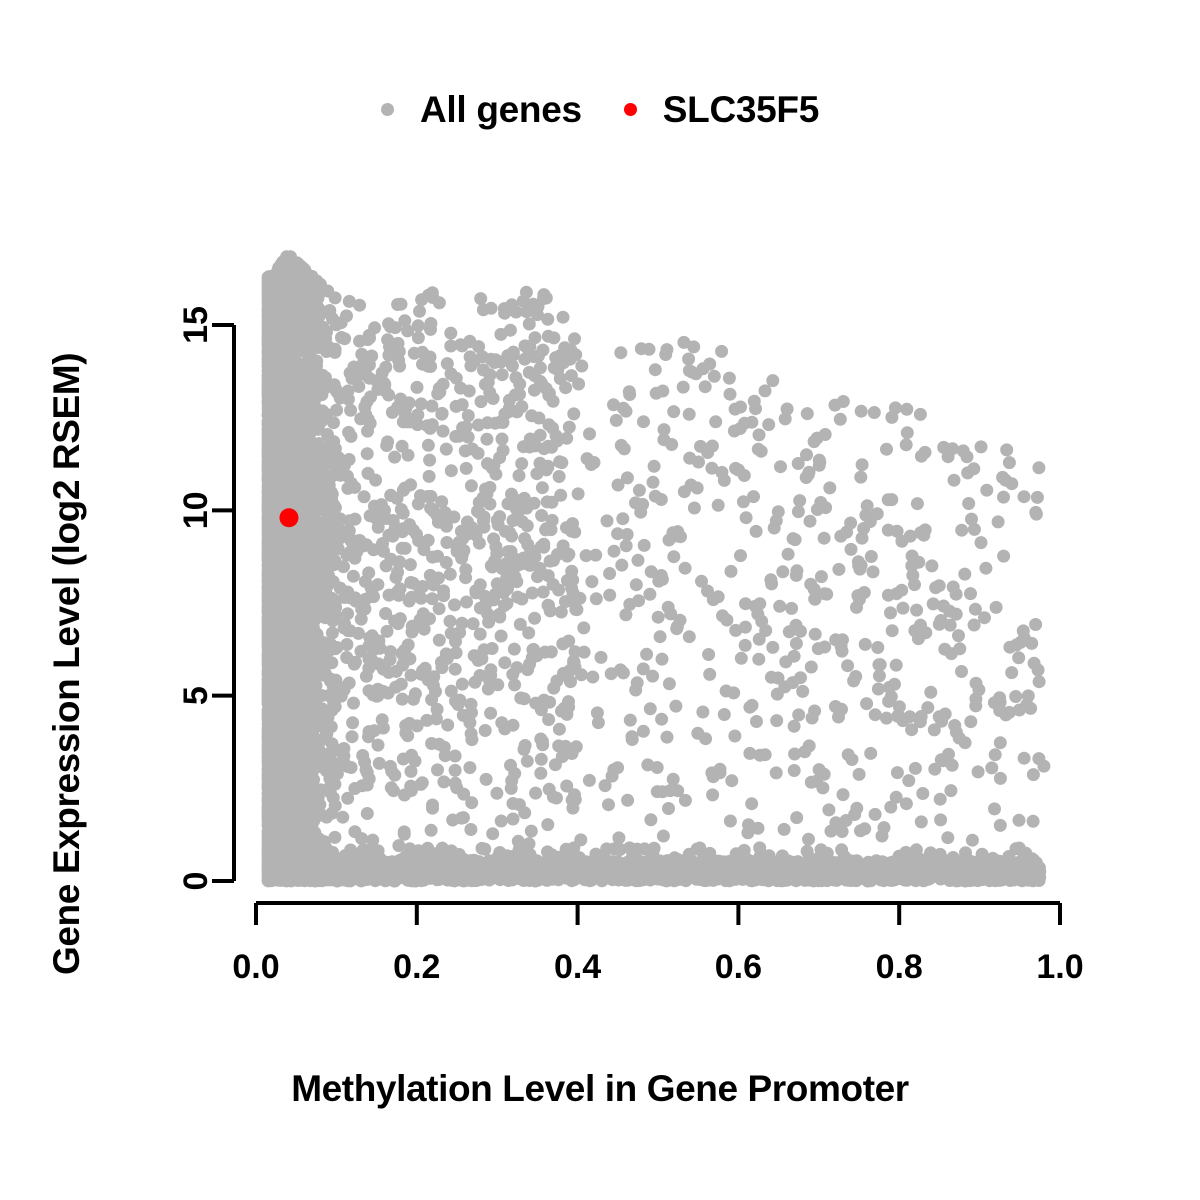 The image size is (1200, 1200). I want to click on legend-label-all-genes: All genes, so click(500, 109).